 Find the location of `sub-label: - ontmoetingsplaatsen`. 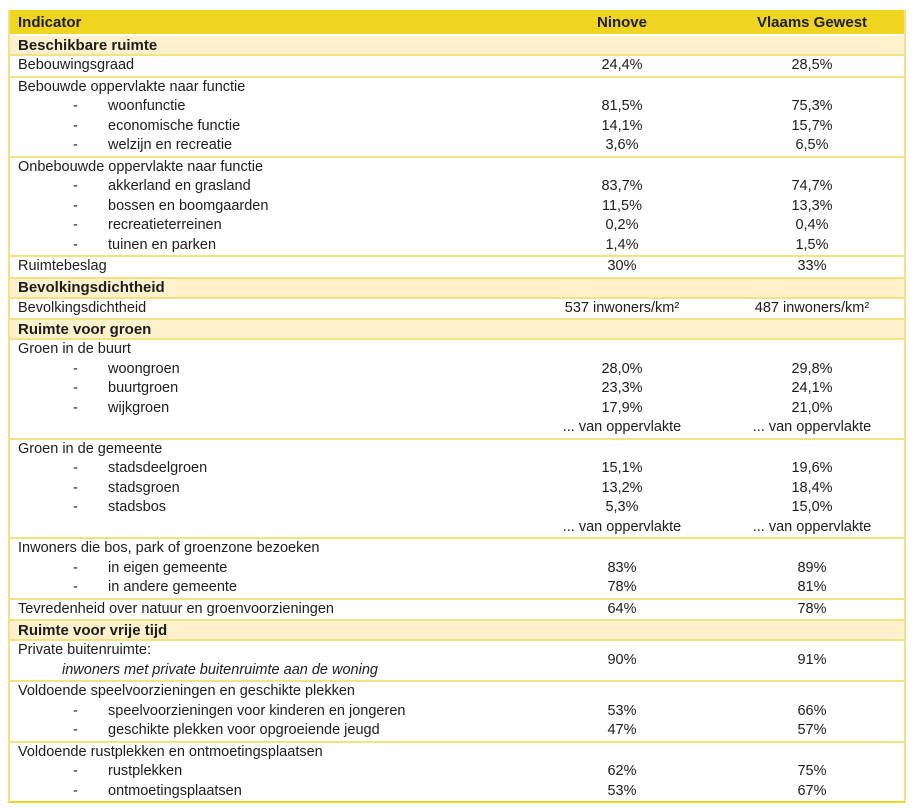

sub-label: - ontmoetingsplaatsen is located at coordinates (271, 792).